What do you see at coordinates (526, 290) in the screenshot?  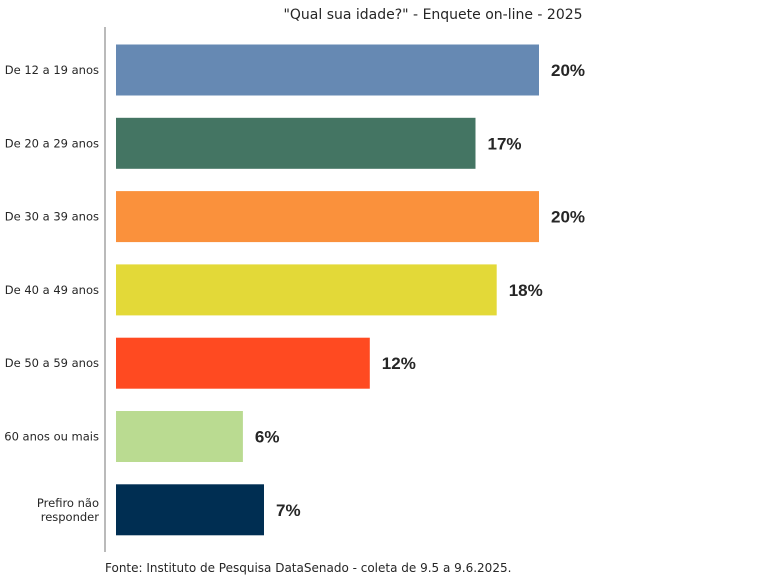 I see `bar-value-label: 18%` at bounding box center [526, 290].